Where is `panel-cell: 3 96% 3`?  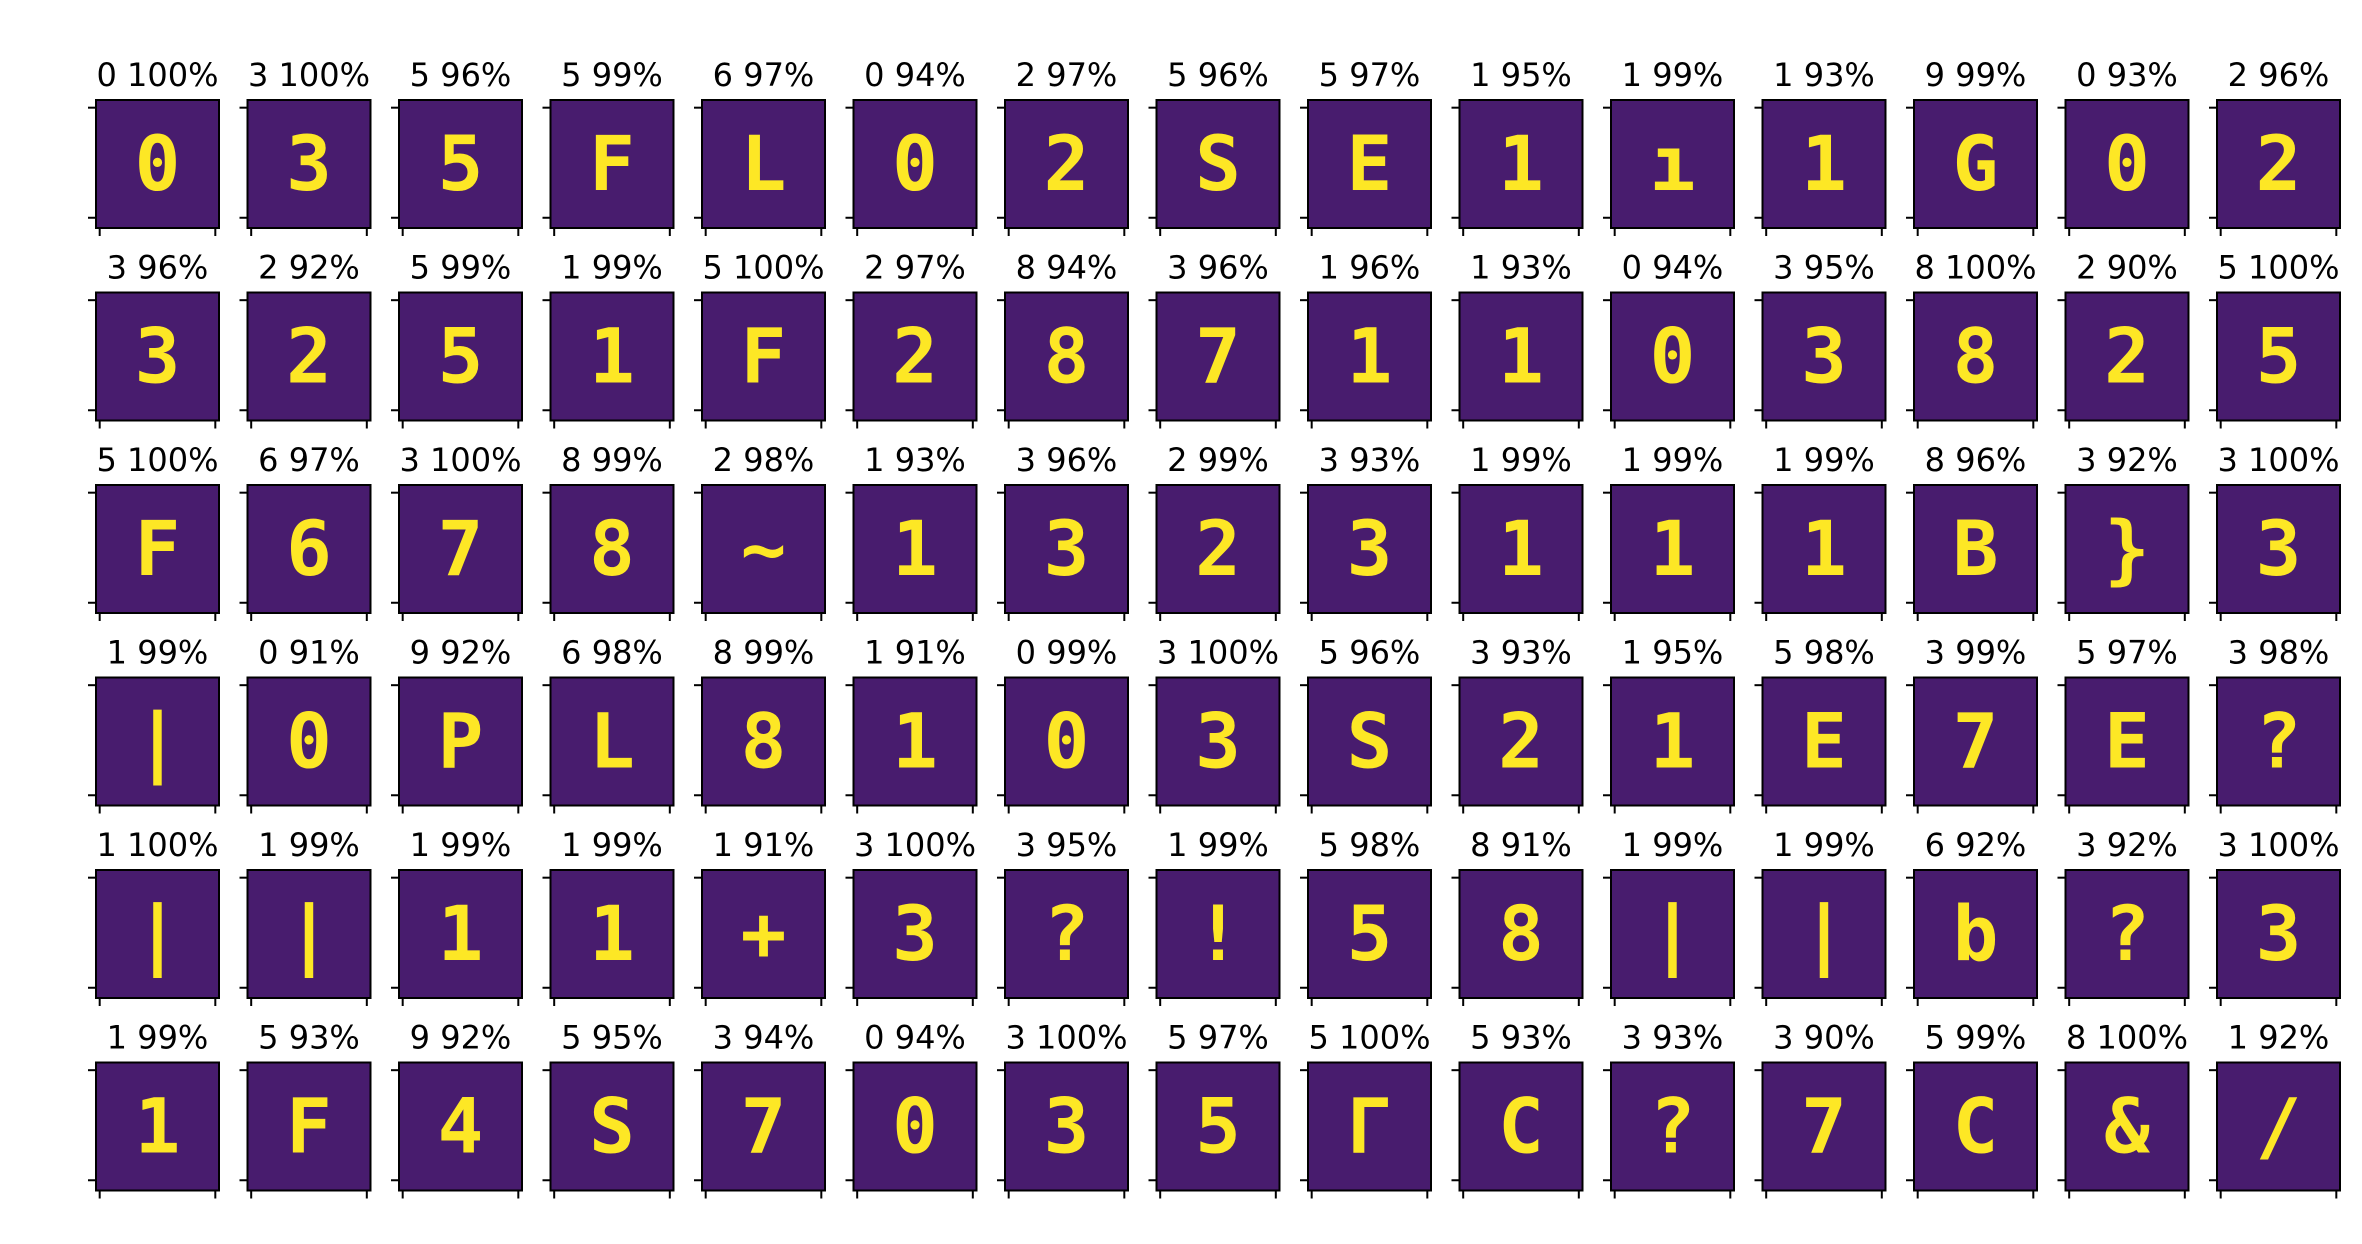
panel-cell: 3 96% 3 is located at coordinates (1063, 531).